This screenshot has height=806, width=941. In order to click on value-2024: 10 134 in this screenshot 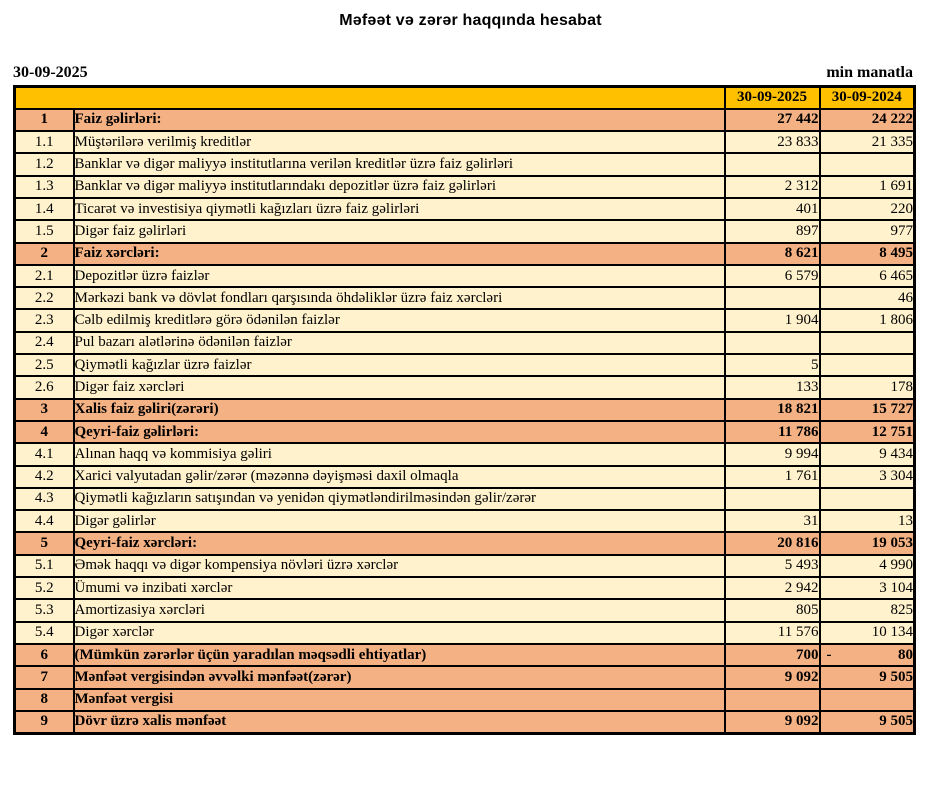, I will do `click(867, 632)`.